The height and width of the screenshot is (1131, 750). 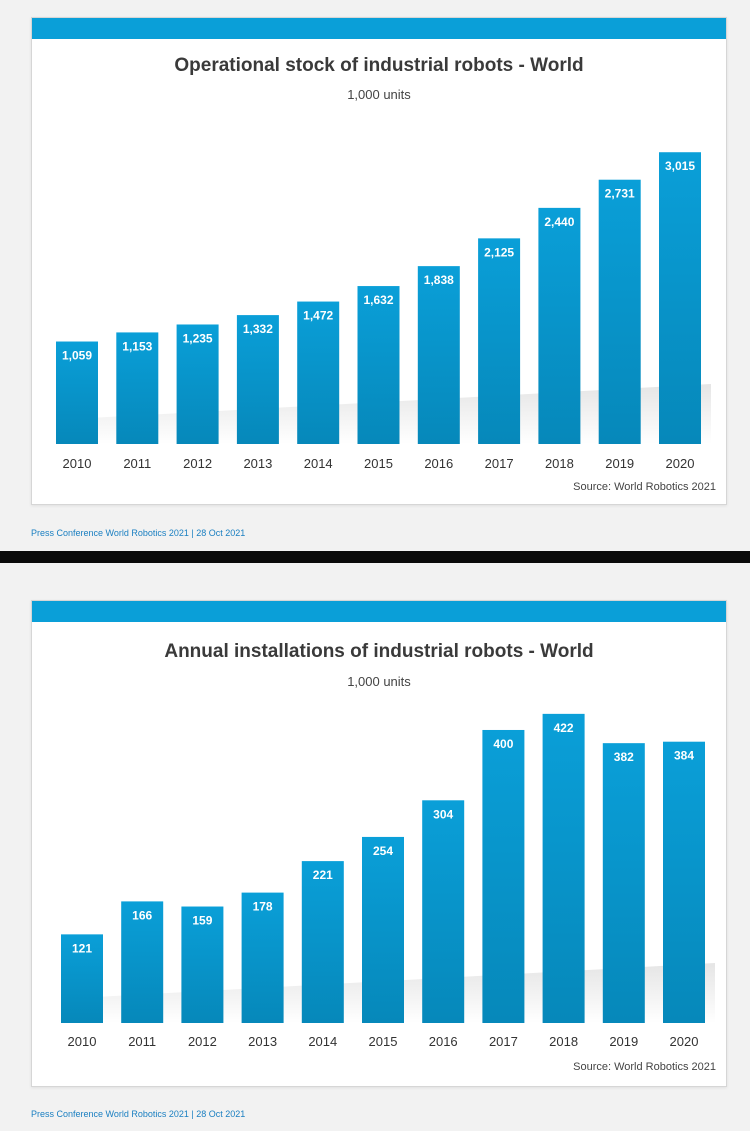 I want to click on data-label-2016: 1,838, so click(x=439, y=280).